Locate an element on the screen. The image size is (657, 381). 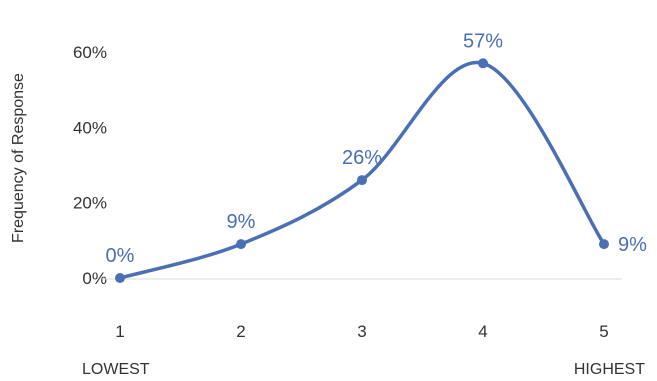
x-tick-label: 4 is located at coordinates (482, 331).